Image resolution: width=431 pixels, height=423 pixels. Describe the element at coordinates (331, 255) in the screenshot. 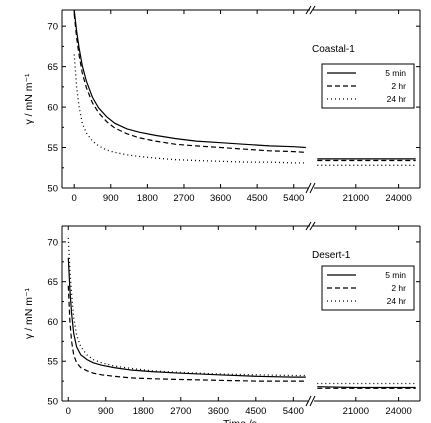

I see `panel-label: Desert-1` at that location.